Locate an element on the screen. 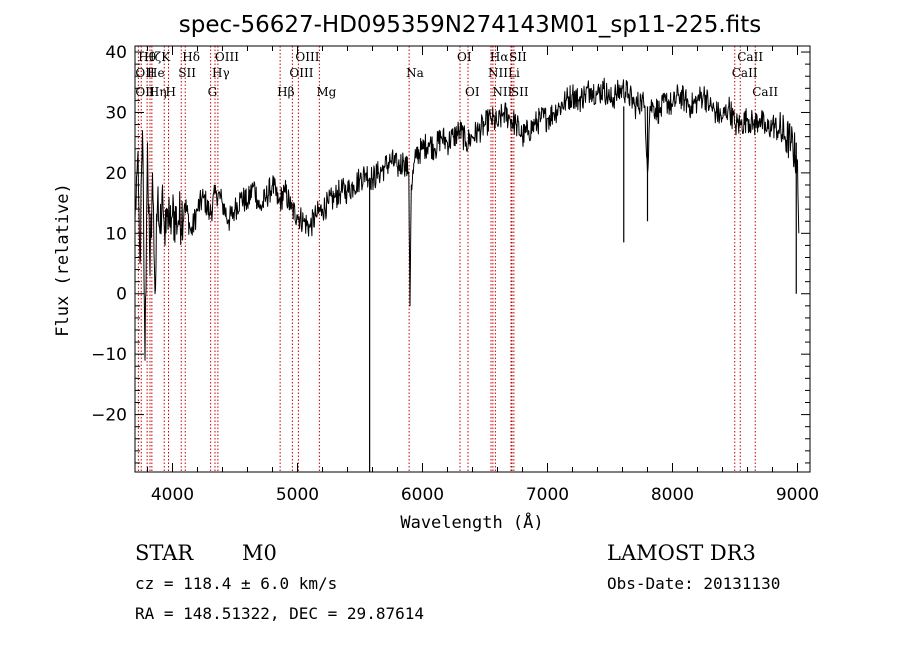 The width and height of the screenshot is (900, 649). line-label: Hη is located at coordinates (158, 92).